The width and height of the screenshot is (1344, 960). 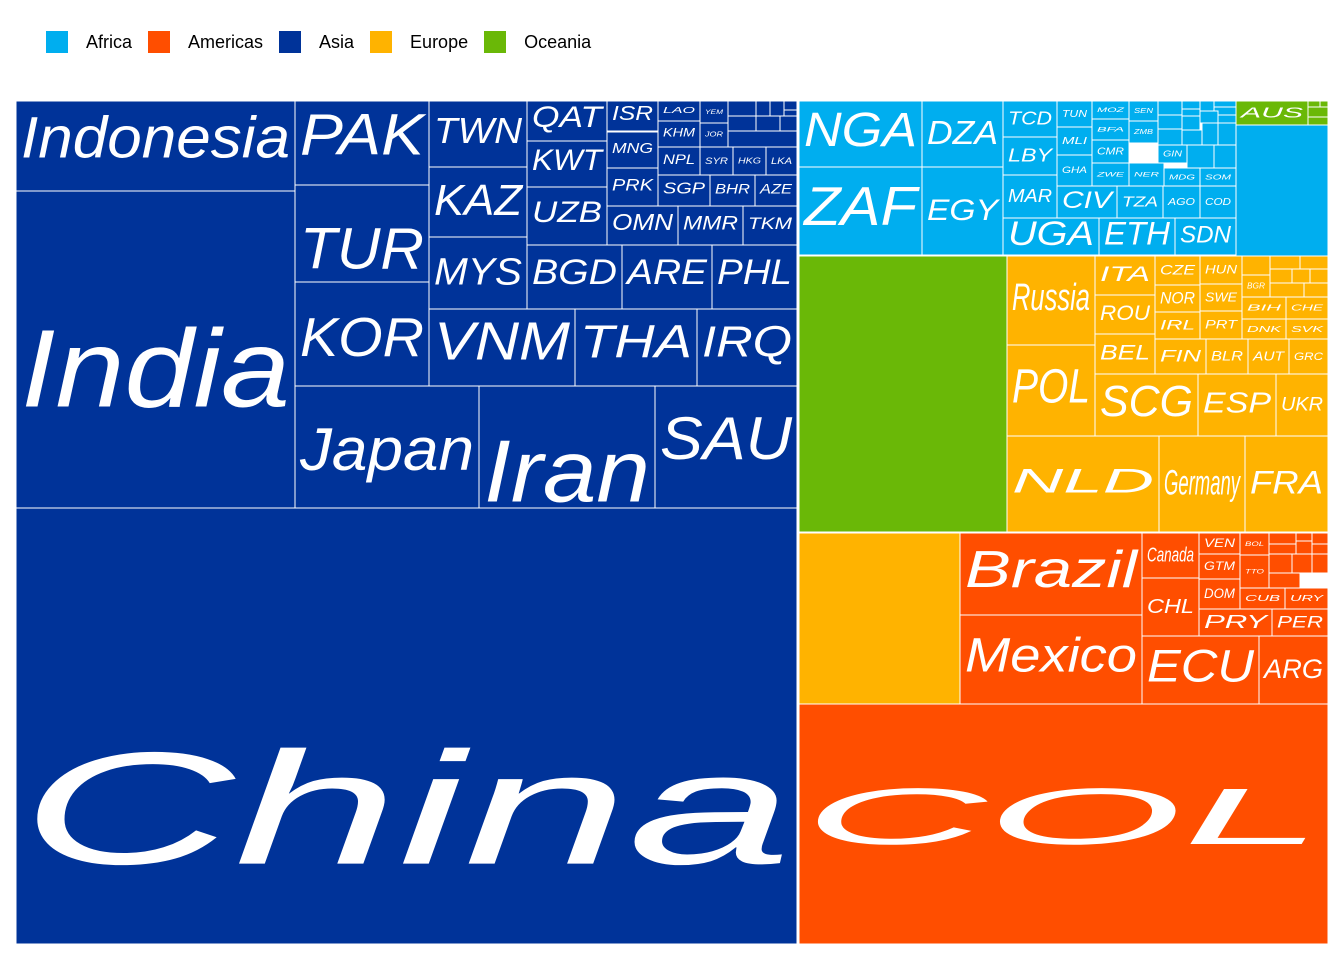 What do you see at coordinates (1271, 113) in the screenshot?
I see `tile-label-aus: AUS` at bounding box center [1271, 113].